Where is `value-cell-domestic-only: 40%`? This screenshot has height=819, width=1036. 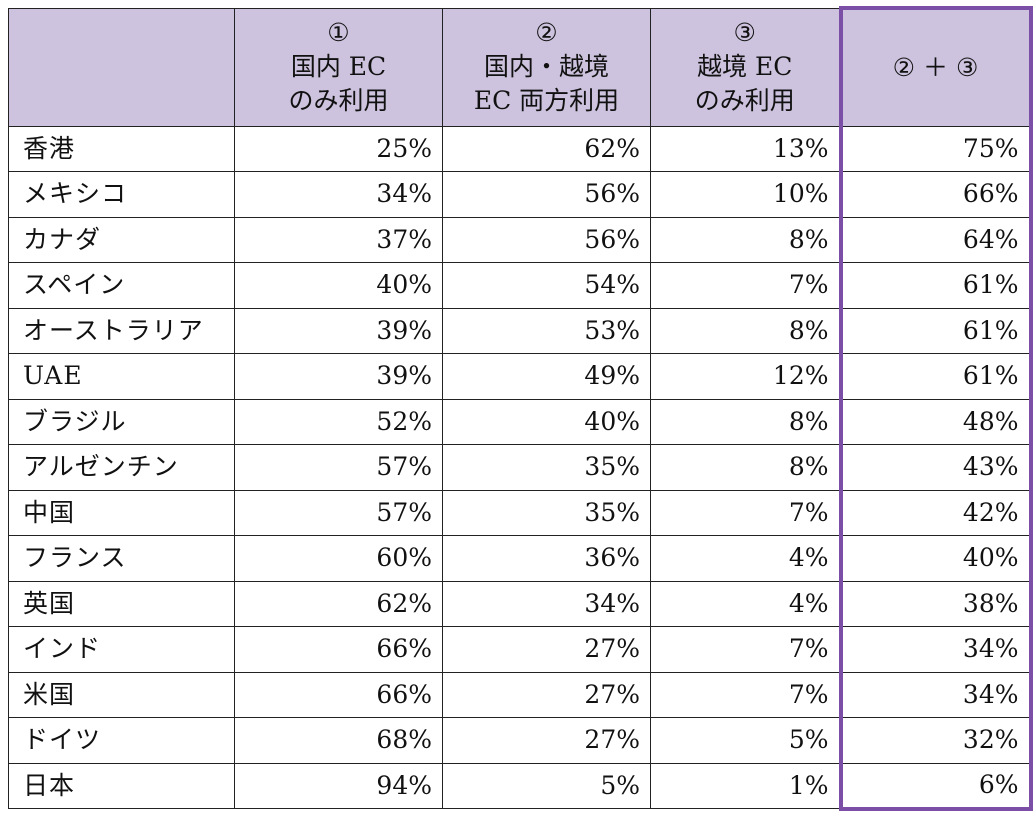 value-cell-domestic-only: 40% is located at coordinates (338, 285).